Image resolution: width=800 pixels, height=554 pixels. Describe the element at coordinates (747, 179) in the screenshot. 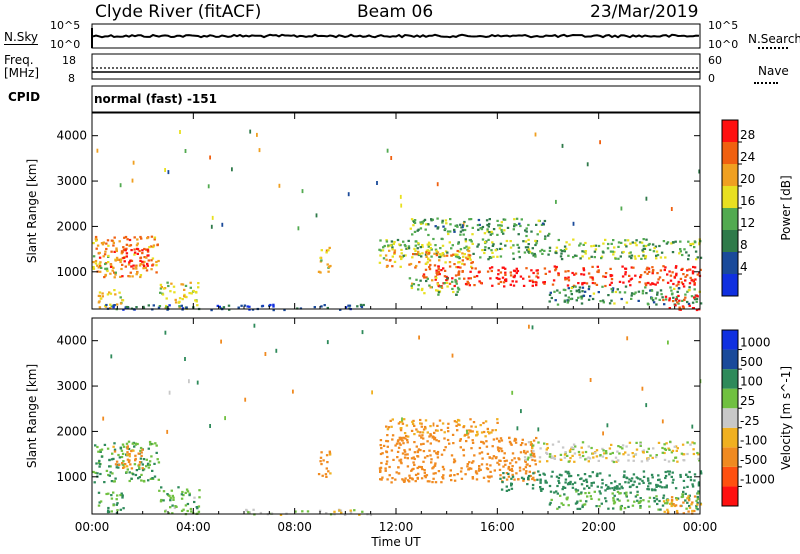

I see `colorbar-tick-label: 20` at that location.